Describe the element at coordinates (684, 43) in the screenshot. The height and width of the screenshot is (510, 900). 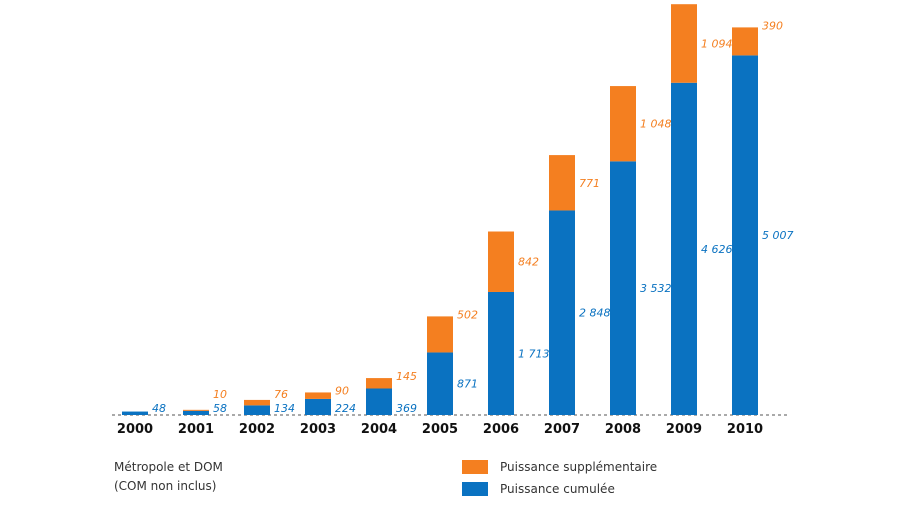
I see `bar-supplementaire-2009` at that location.